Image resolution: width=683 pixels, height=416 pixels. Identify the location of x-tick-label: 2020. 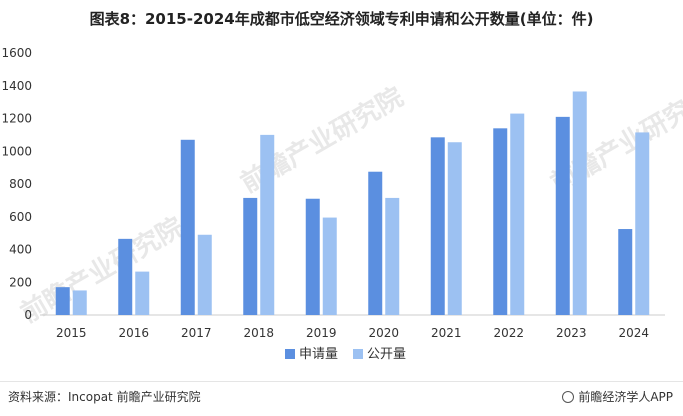
(383, 333).